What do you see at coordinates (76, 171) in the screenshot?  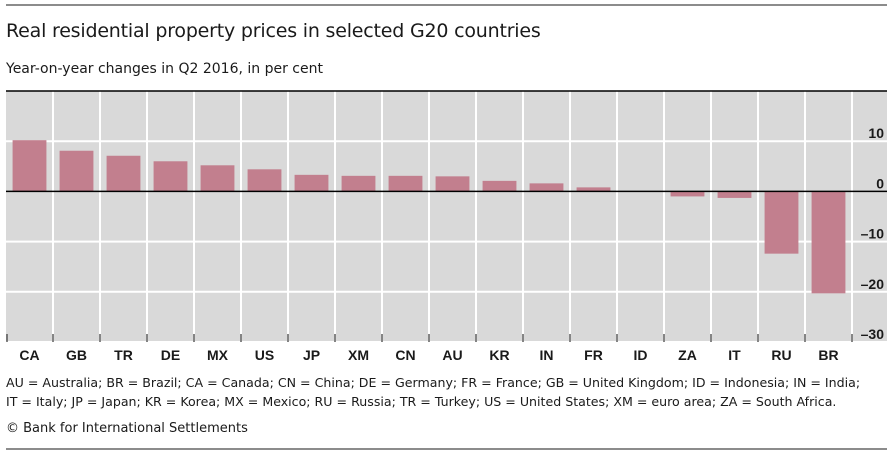 I see `bar-gb` at bounding box center [76, 171].